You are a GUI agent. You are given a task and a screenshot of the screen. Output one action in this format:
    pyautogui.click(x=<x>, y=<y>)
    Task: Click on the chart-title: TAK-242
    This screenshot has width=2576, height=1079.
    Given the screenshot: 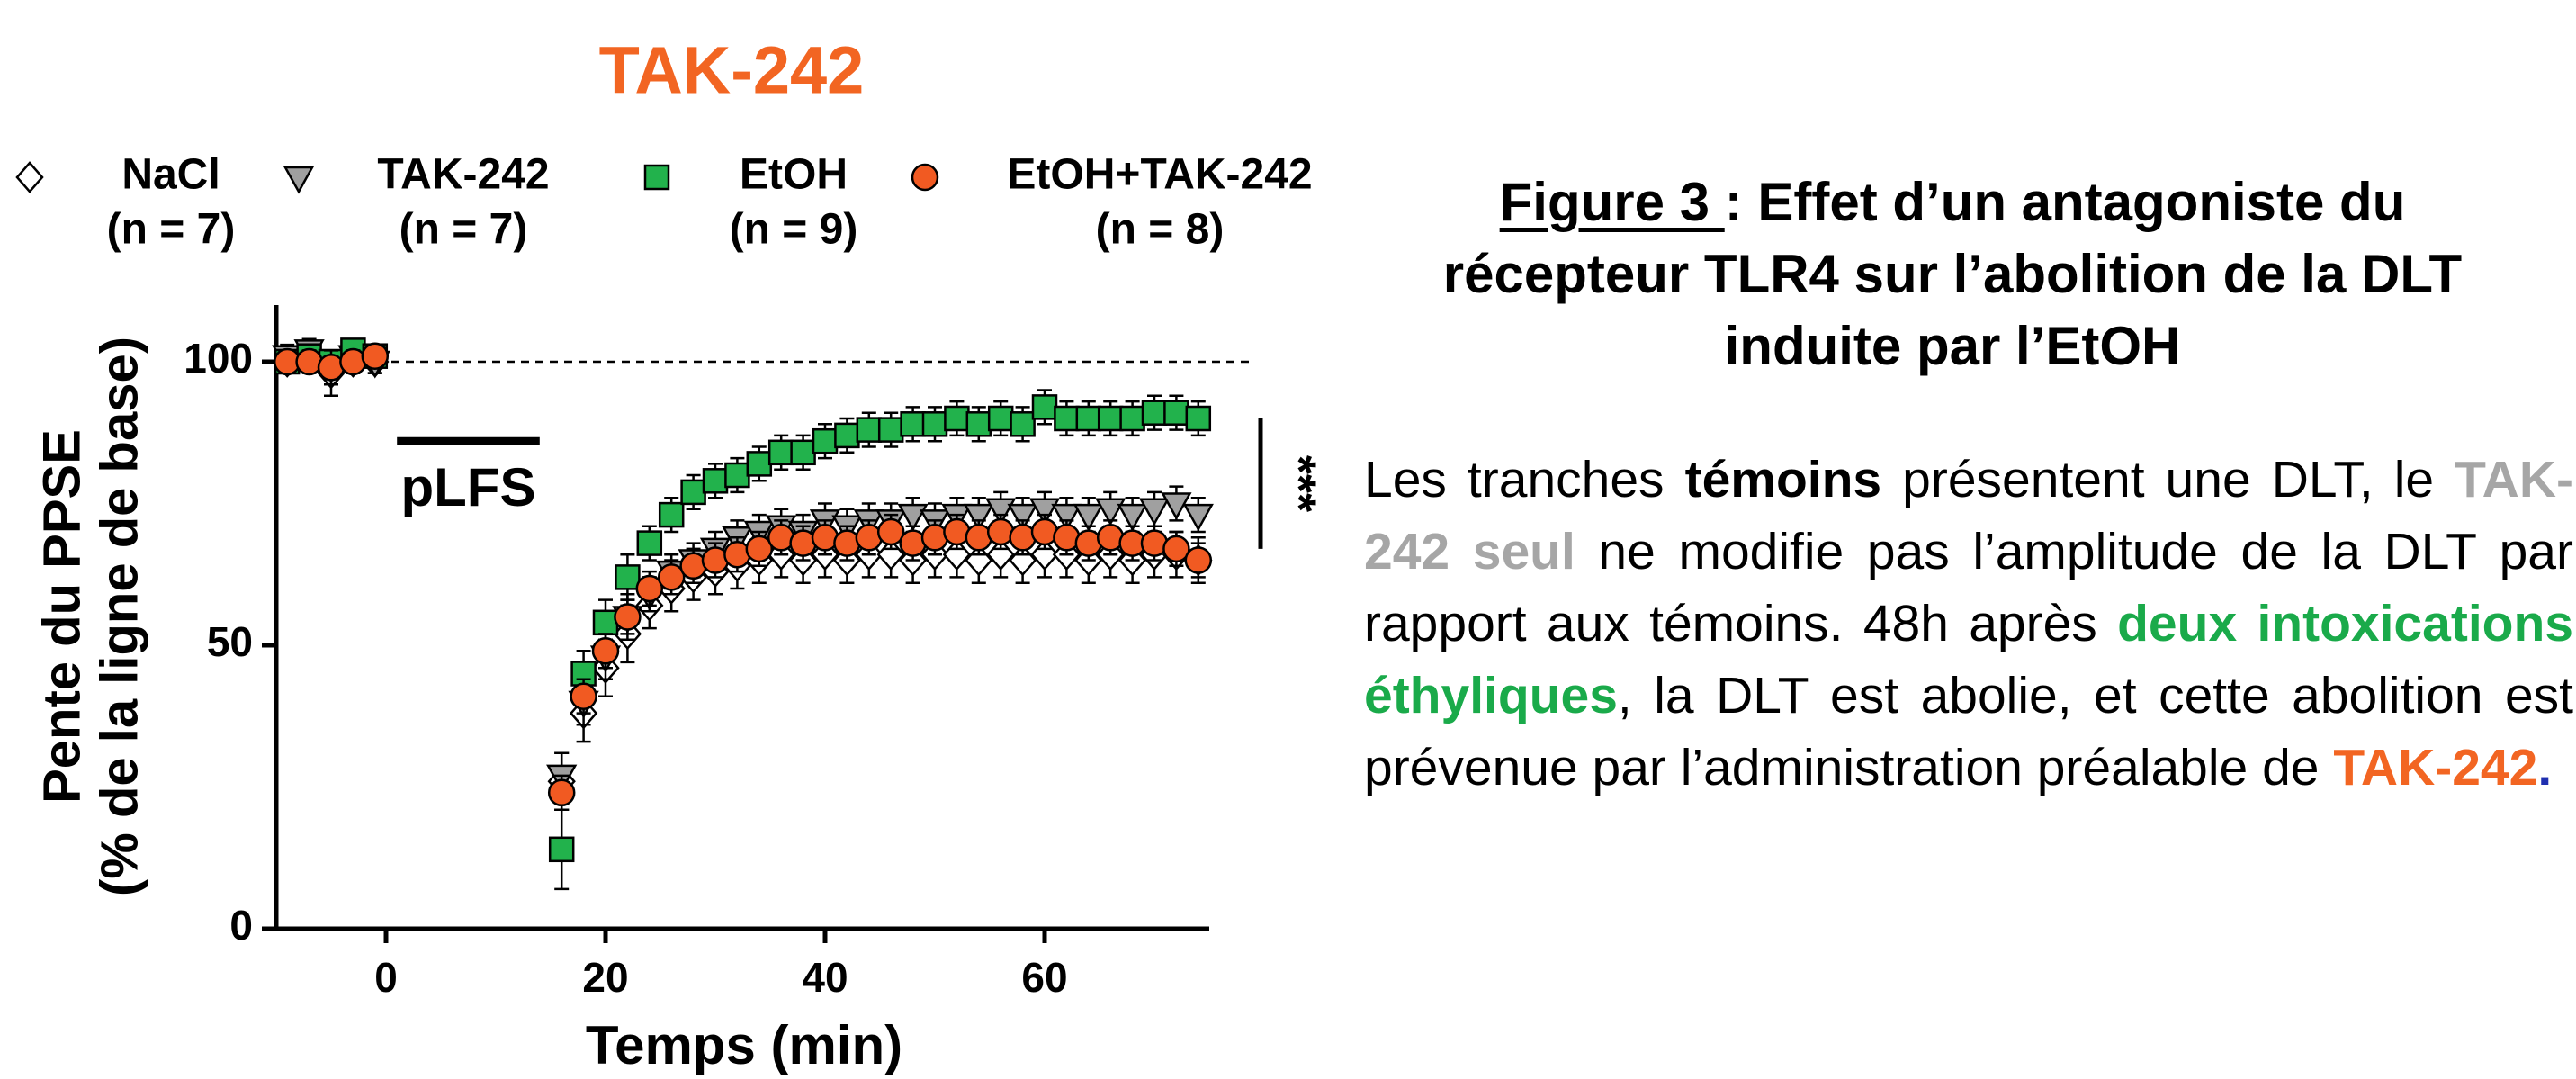 What is the action you would take?
    pyautogui.click(x=732, y=71)
    